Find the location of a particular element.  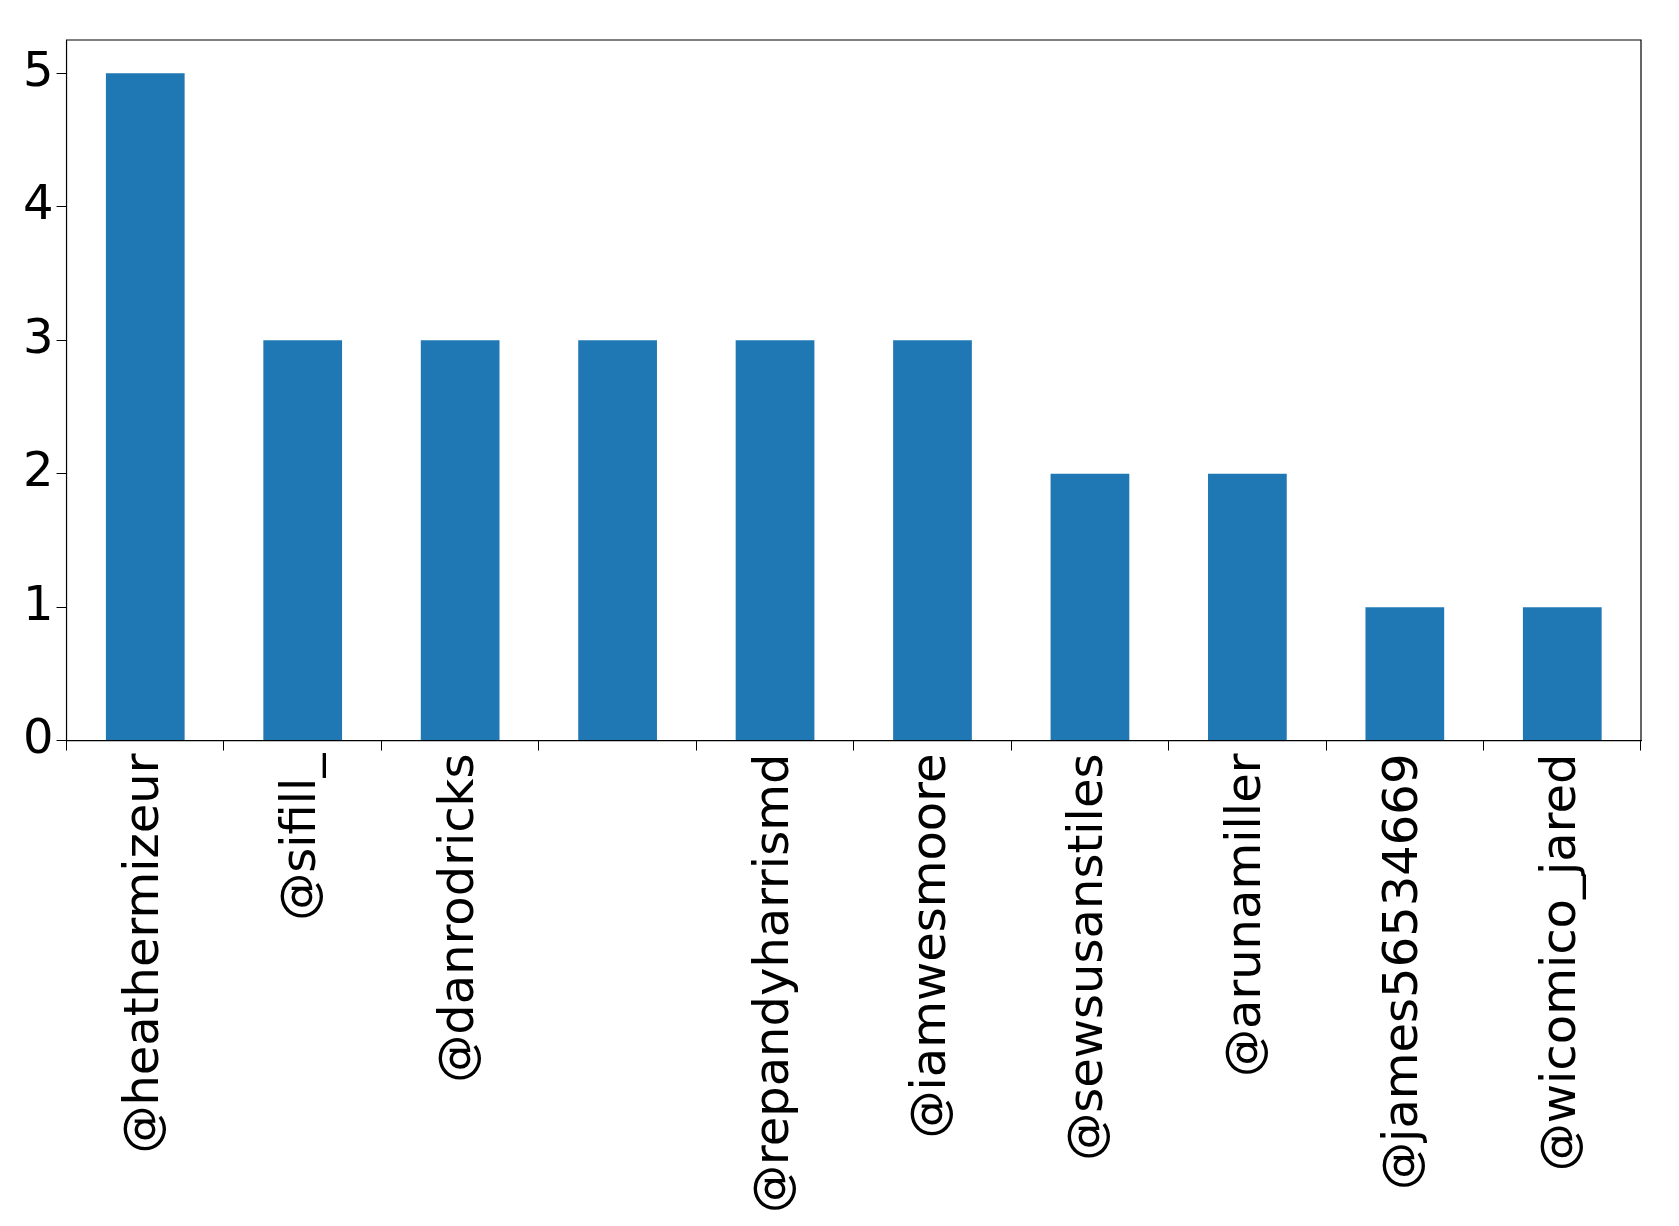

y-tick-label: 5 is located at coordinates (38, 68).